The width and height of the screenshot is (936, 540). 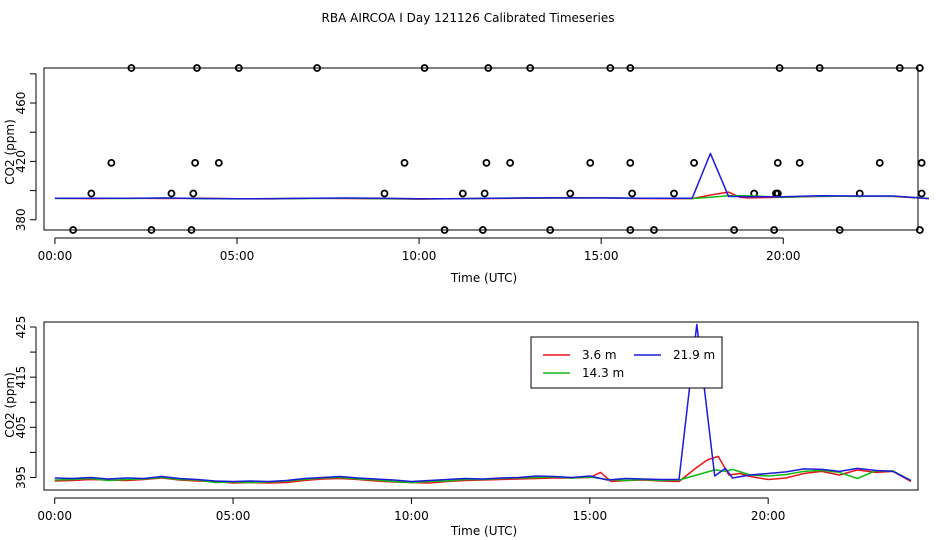 I want to click on top-y-axis: 380 420 460, so click(x=25, y=152).